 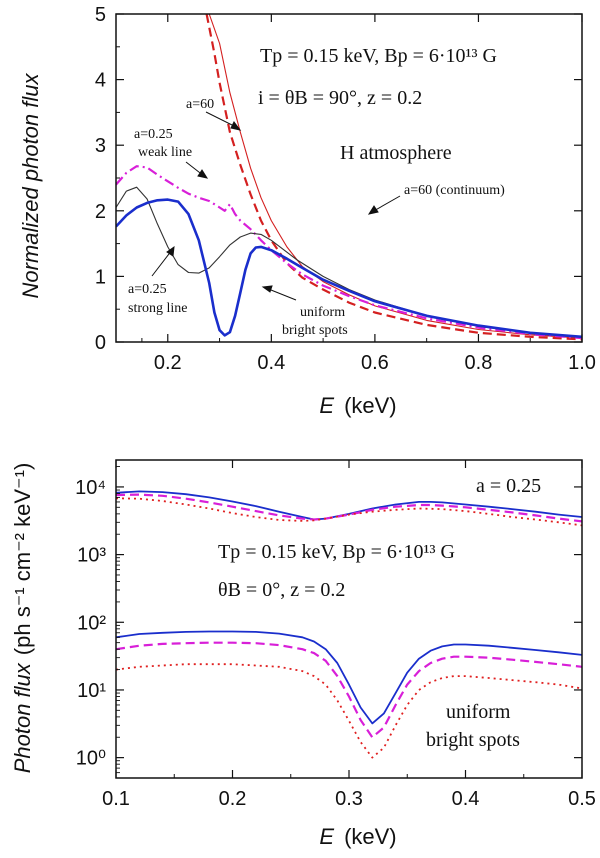 What do you see at coordinates (153, 134) in the screenshot?
I see `top-weak-line-label-a: a=0.25` at bounding box center [153, 134].